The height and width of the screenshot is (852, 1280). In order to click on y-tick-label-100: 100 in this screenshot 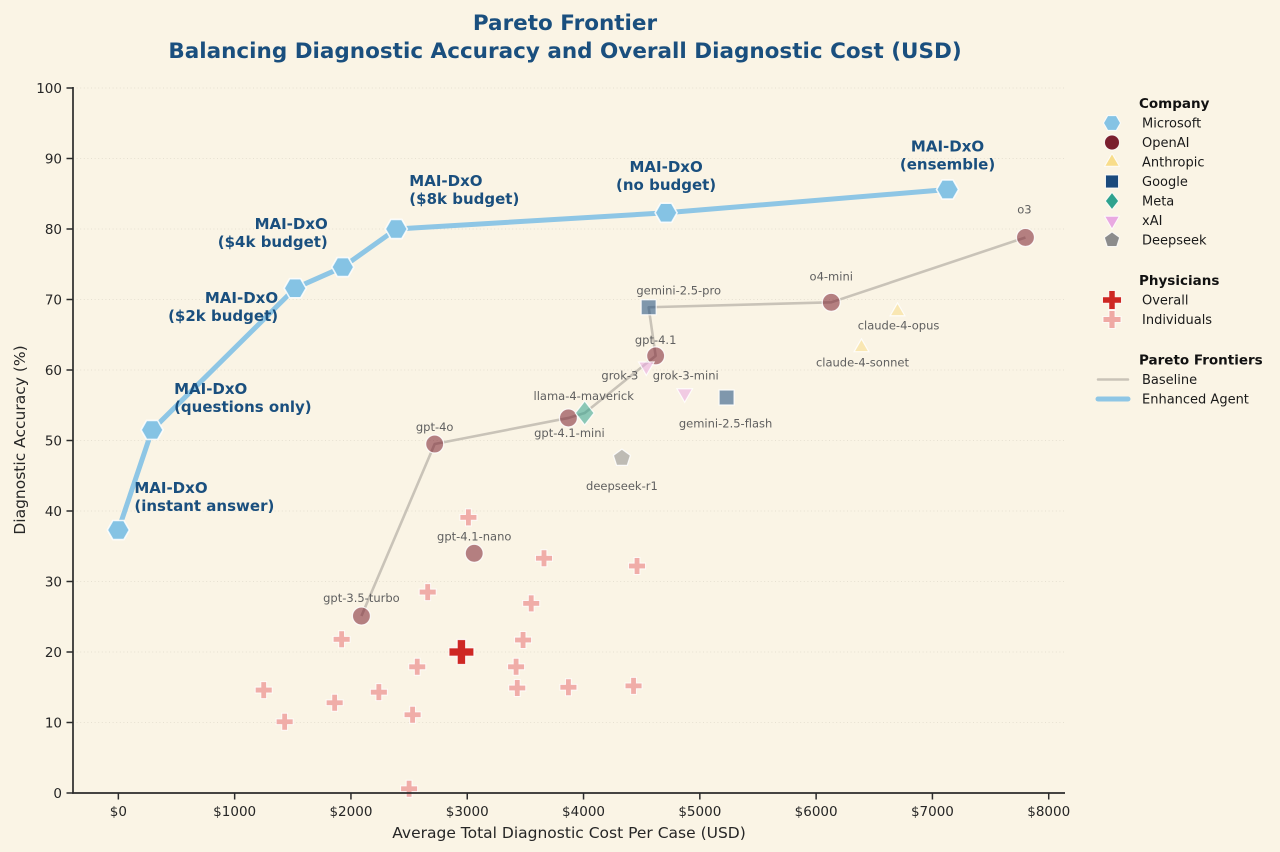, I will do `click(49, 89)`.